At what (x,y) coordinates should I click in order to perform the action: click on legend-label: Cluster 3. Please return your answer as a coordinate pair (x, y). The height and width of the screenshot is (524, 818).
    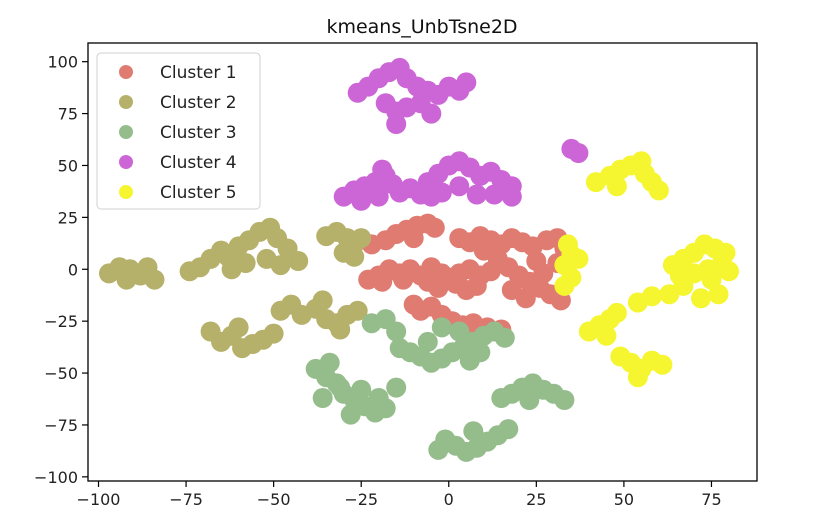
    Looking at the image, I should click on (198, 133).